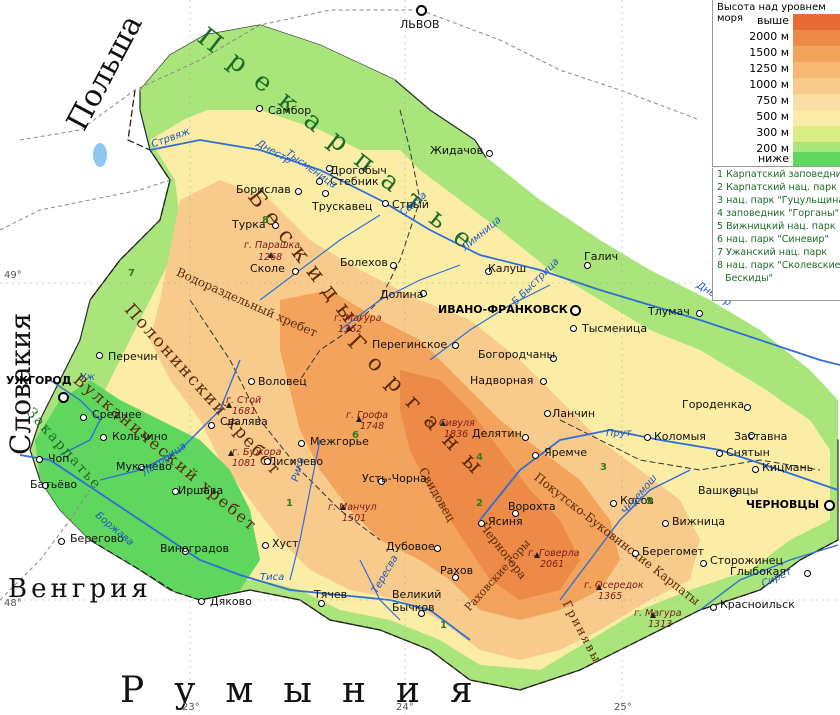 The width and height of the screenshot is (840, 715). What do you see at coordinates (201, 601) in the screenshot?
I see `city-marker-dyakovo` at bounding box center [201, 601].